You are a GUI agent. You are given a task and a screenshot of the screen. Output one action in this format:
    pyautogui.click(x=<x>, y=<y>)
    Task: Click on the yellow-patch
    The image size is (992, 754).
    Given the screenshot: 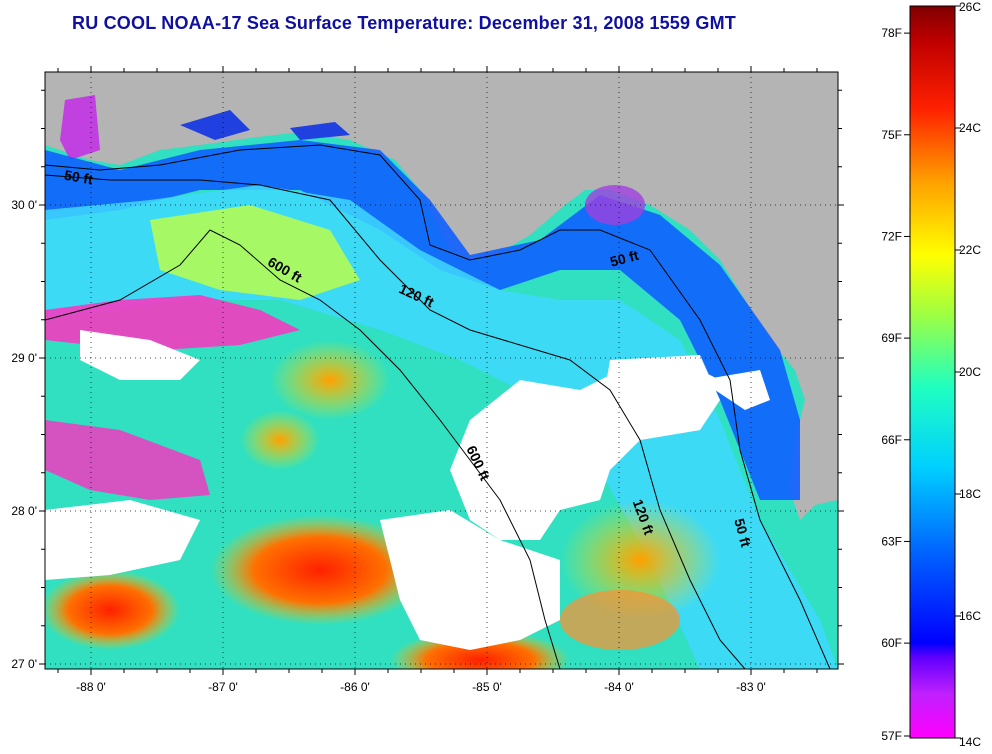 What is the action you would take?
    pyautogui.click(x=330, y=380)
    